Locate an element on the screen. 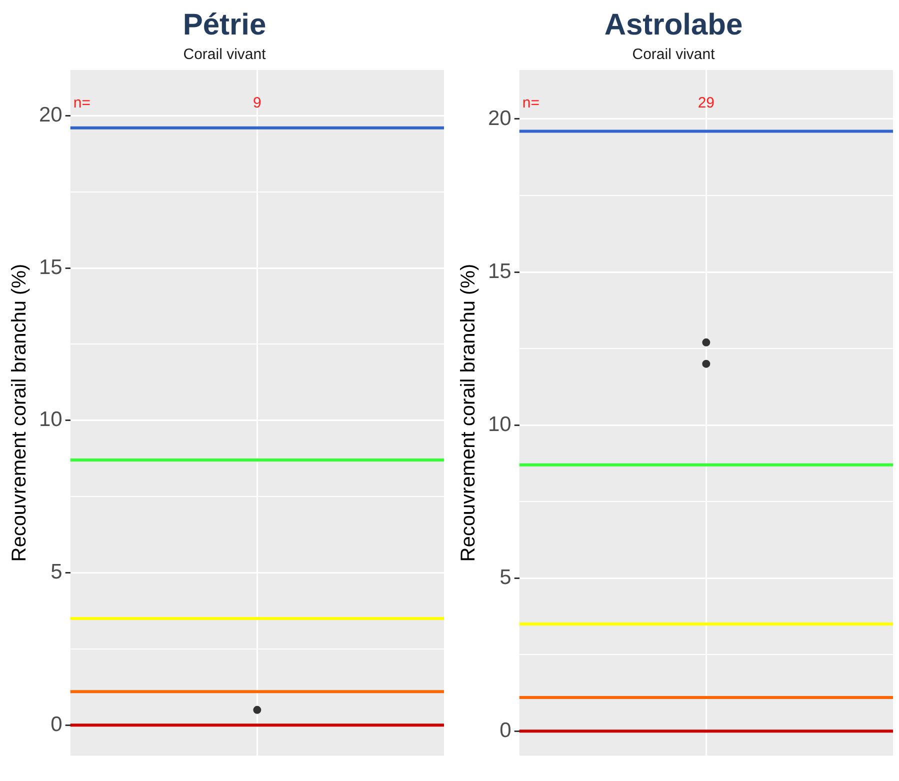 The image size is (899, 781). chart-title: Pétrie is located at coordinates (224, 25).